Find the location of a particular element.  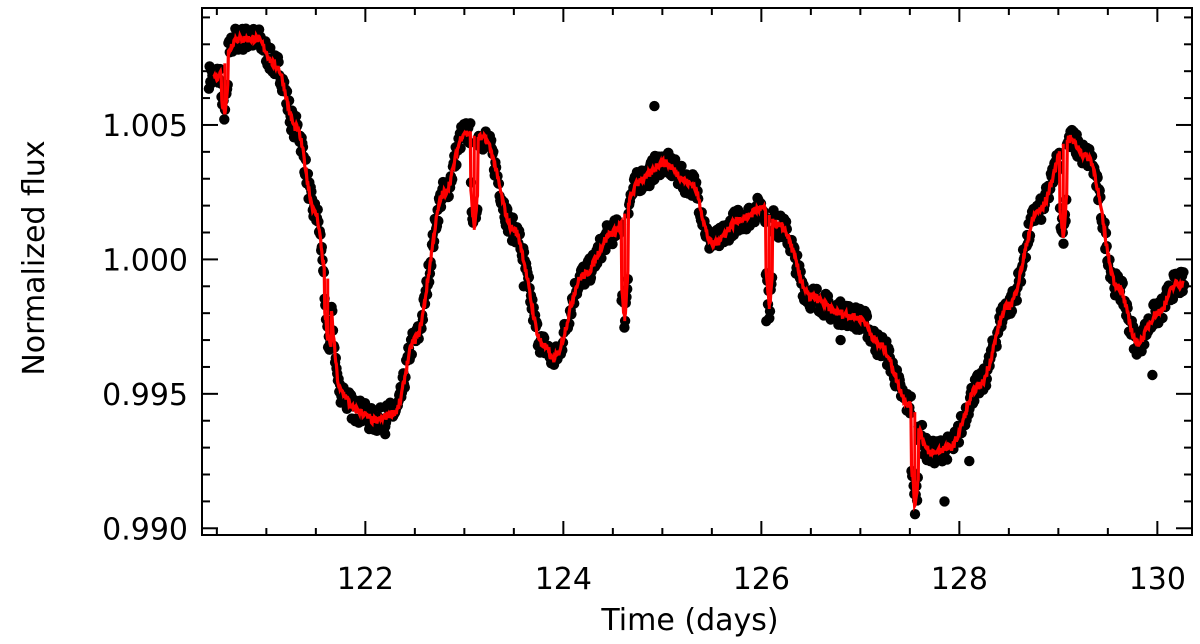

x-tick-label: 130 is located at coordinates (1157, 579).